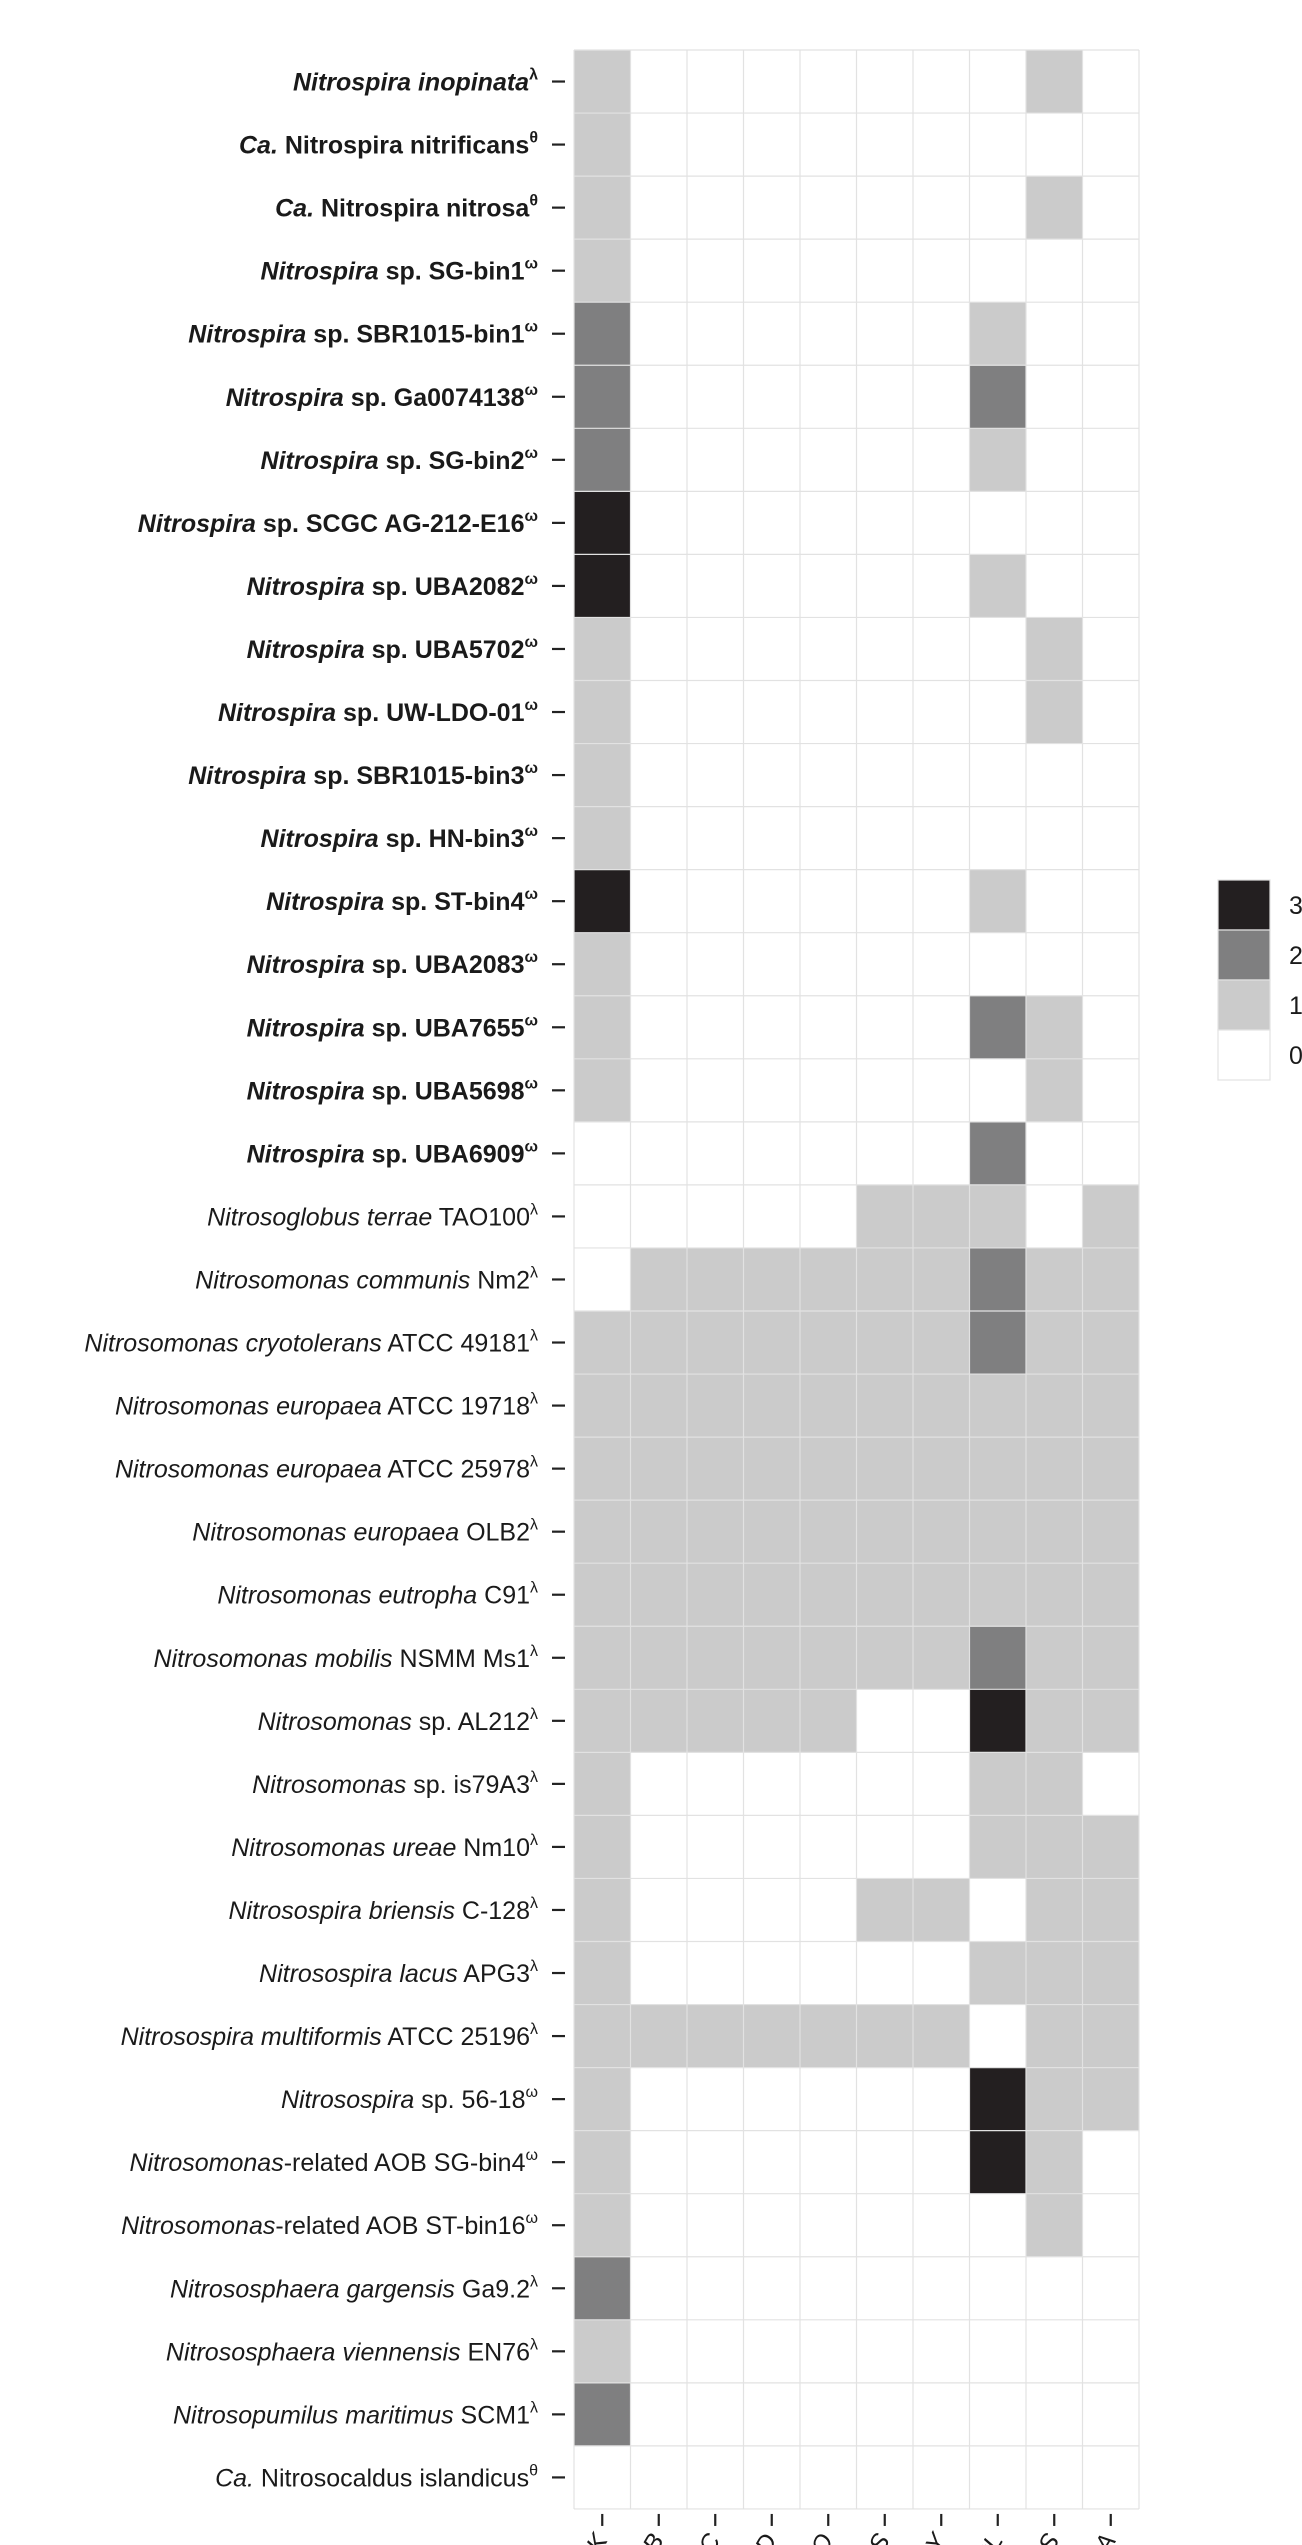 This screenshot has width=1302, height=2545. Describe the element at coordinates (311, 1343) in the screenshot. I see `row-label: Nitrosomonas cryotolerans ATCC 49181λ` at that location.